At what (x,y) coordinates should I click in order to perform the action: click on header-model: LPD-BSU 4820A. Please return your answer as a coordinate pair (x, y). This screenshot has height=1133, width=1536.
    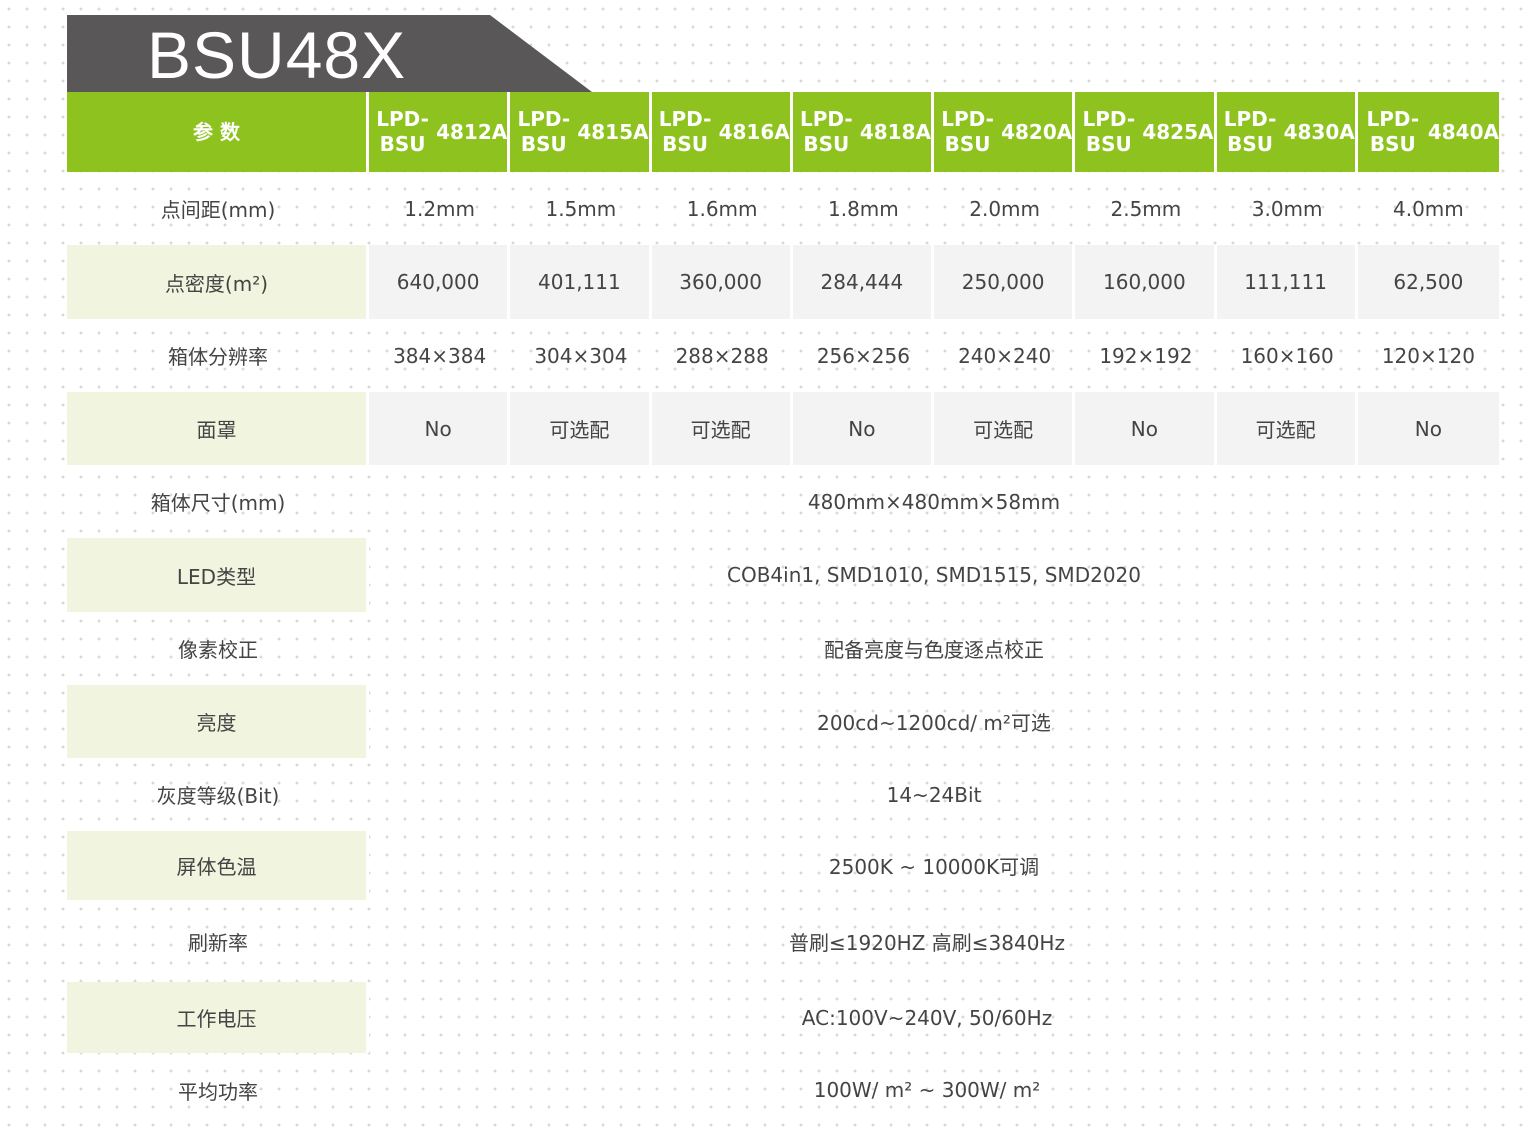
    Looking at the image, I should click on (1005, 132).